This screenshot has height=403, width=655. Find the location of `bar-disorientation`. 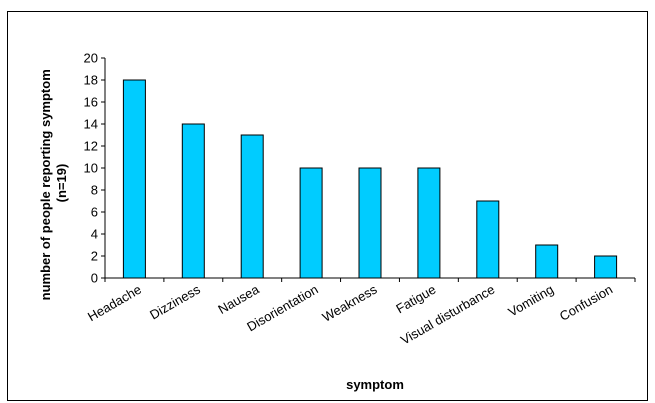

bar-disorientation is located at coordinates (311, 223).